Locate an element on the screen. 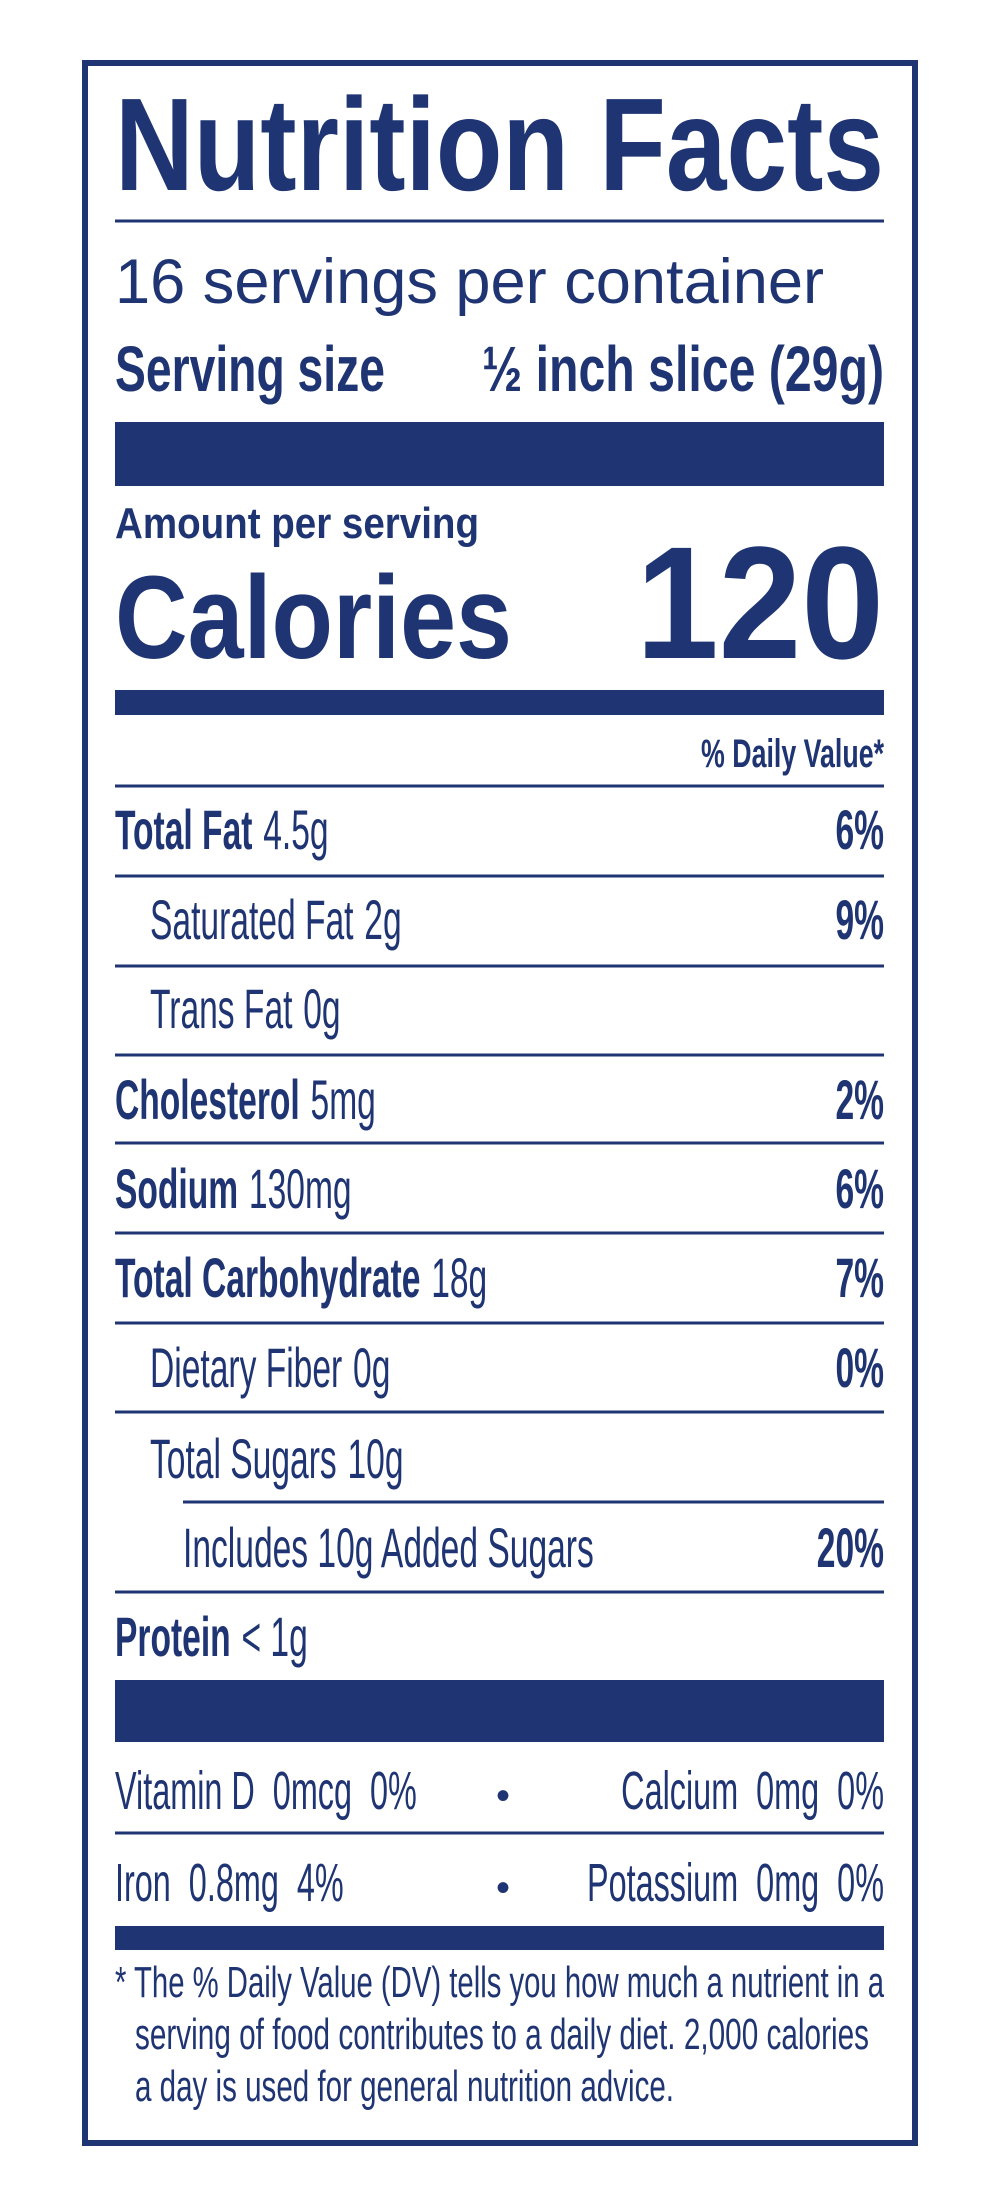  nutrient-name: Total Sugars is located at coordinates (243, 1458).